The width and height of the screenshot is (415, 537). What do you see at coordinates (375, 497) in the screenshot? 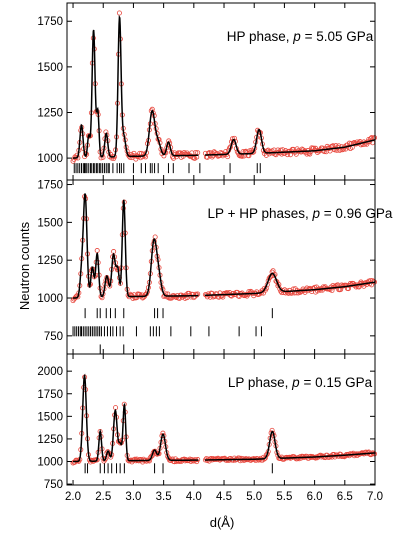
I see `x-tick-label: 7.0` at bounding box center [375, 497].